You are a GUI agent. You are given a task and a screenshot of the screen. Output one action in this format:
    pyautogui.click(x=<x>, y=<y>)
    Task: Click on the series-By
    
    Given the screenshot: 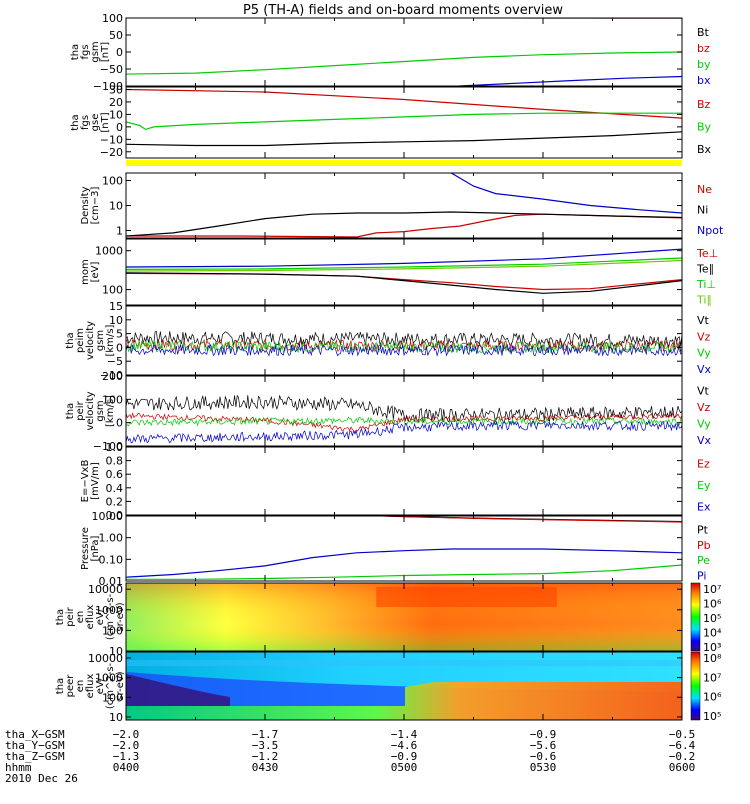 What is the action you would take?
    pyautogui.click(x=404, y=121)
    